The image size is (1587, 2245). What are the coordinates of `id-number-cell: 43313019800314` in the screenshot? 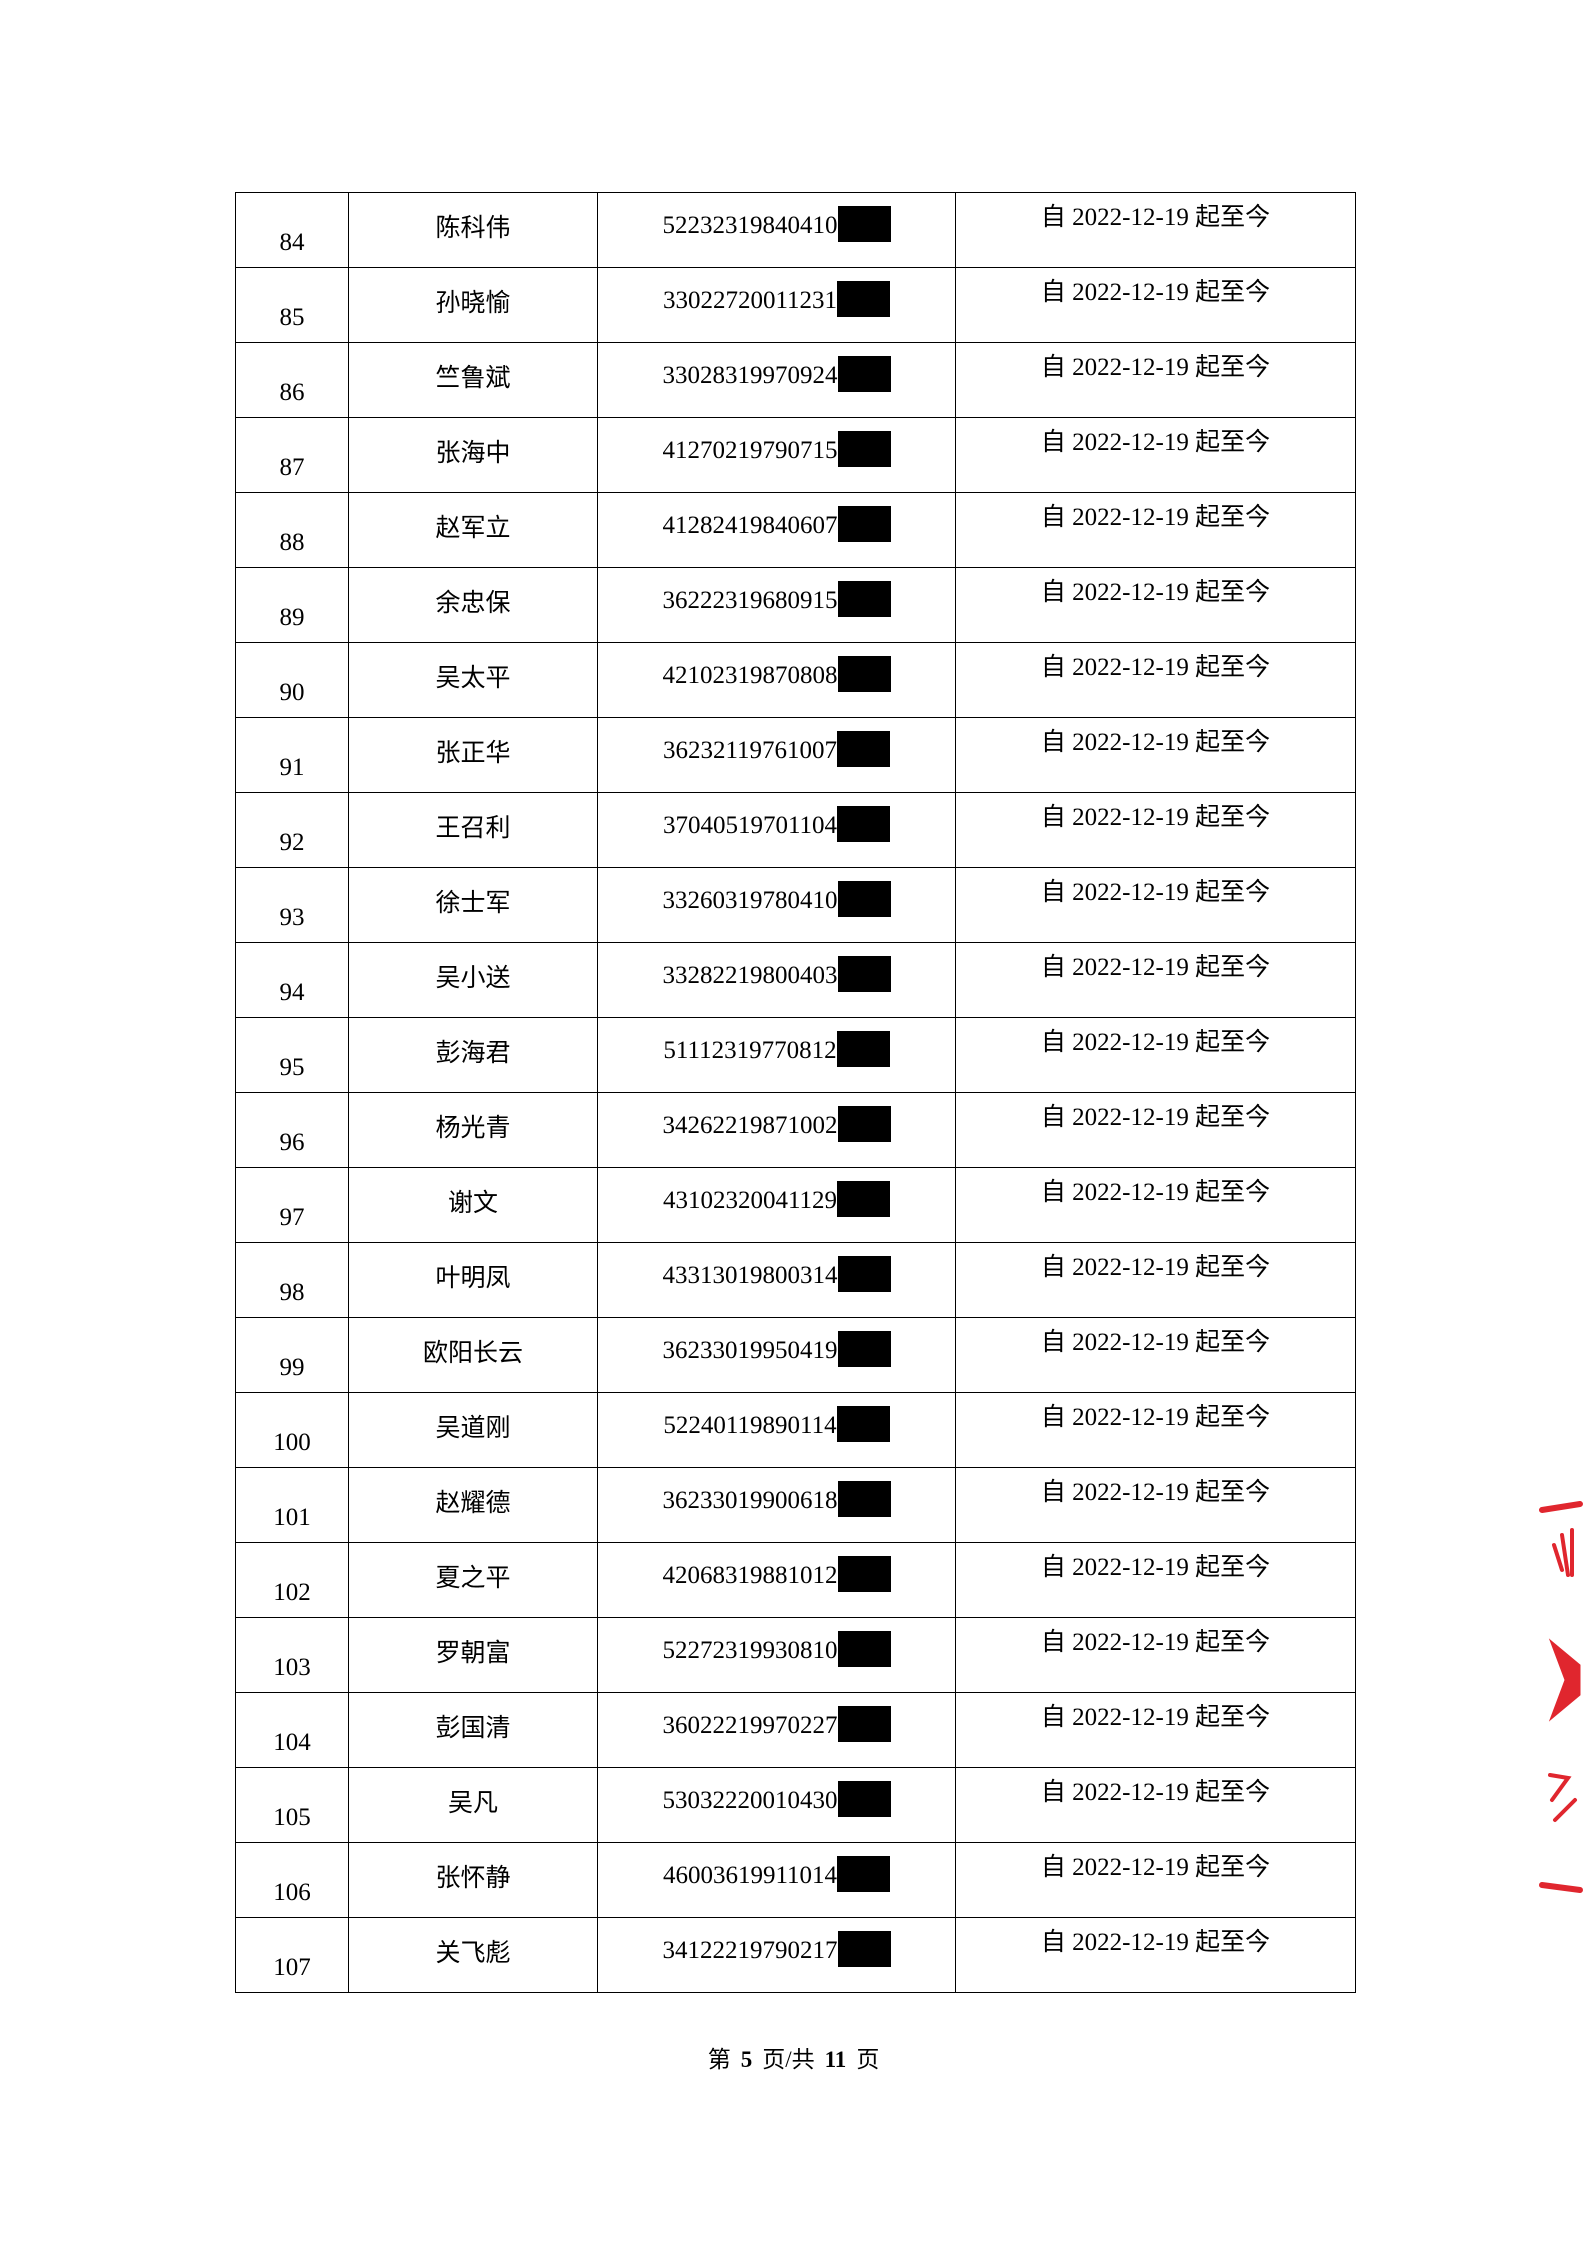 It's located at (776, 1280).